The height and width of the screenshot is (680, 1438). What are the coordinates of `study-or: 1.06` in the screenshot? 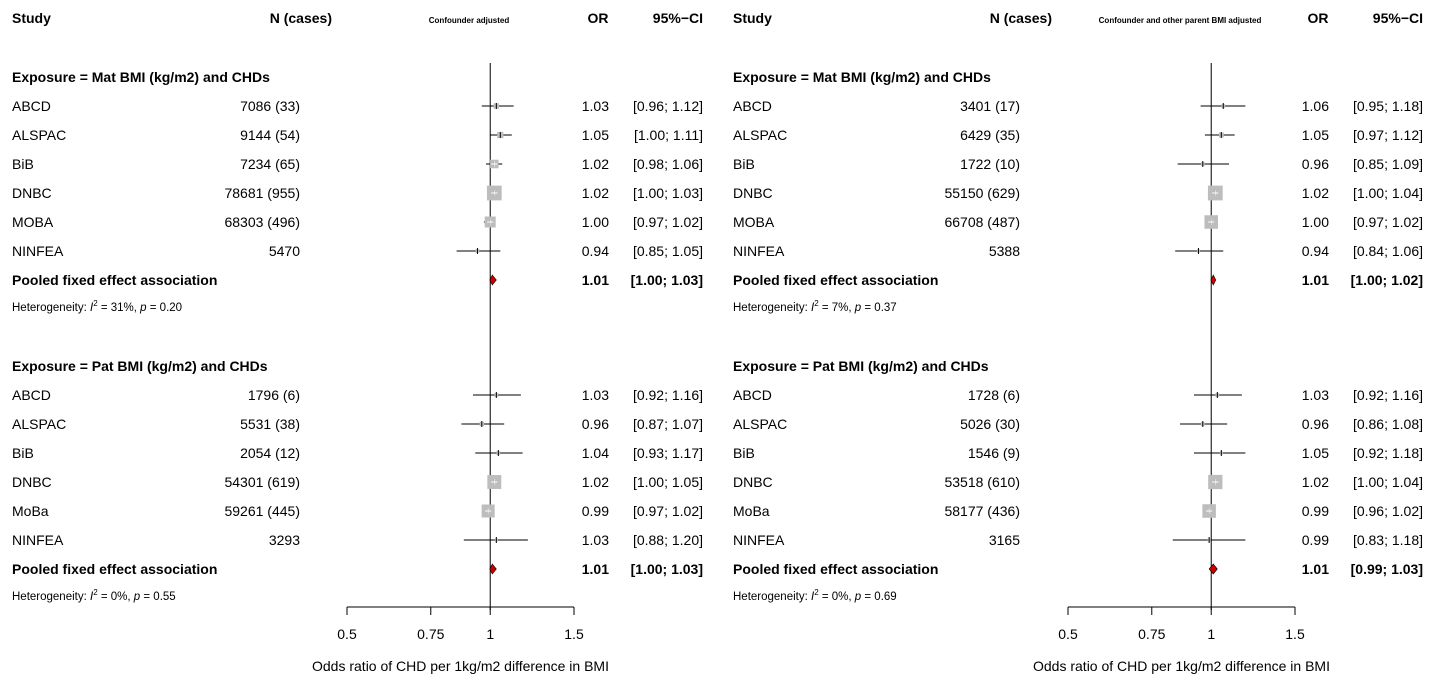 It's located at (1315, 106).